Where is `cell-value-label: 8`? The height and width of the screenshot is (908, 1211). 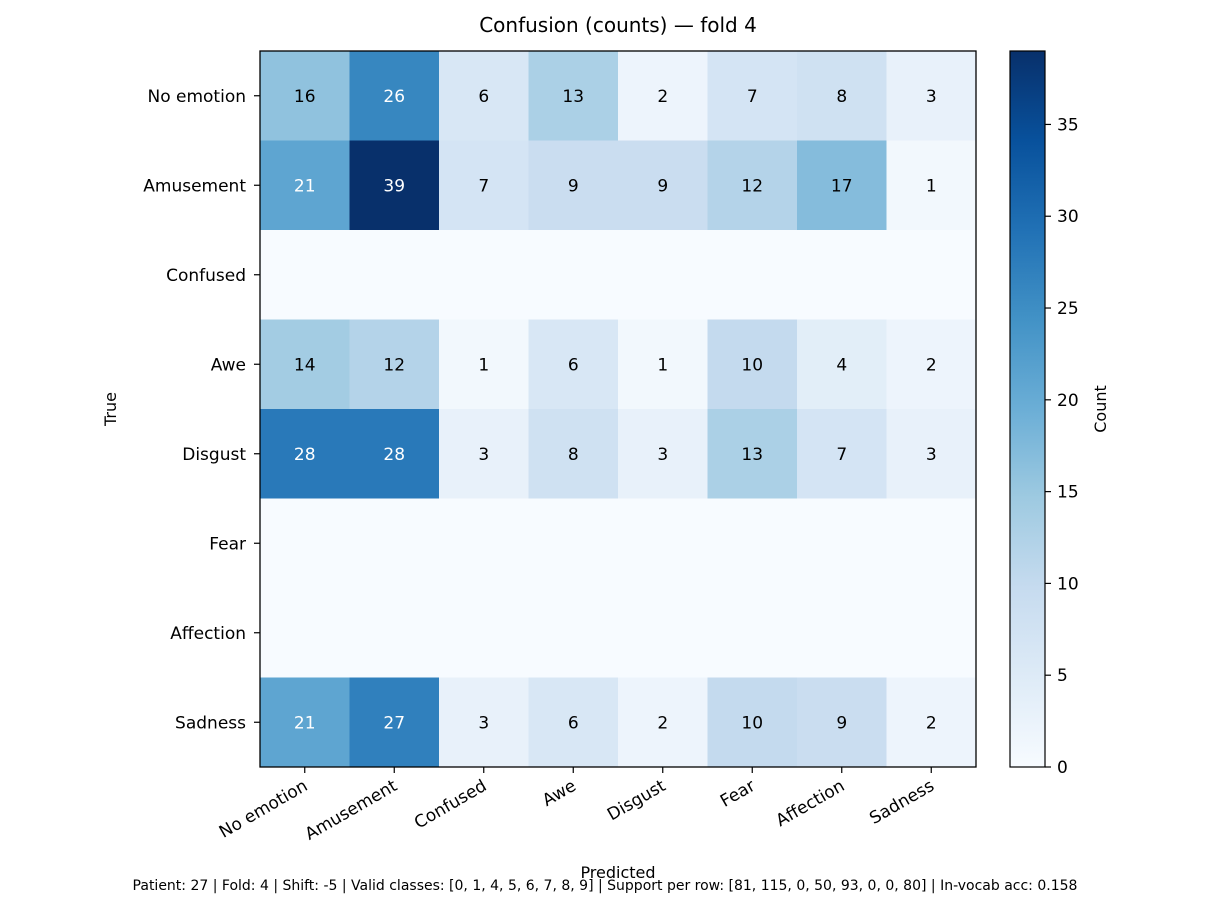
cell-value-label: 8 is located at coordinates (841, 97).